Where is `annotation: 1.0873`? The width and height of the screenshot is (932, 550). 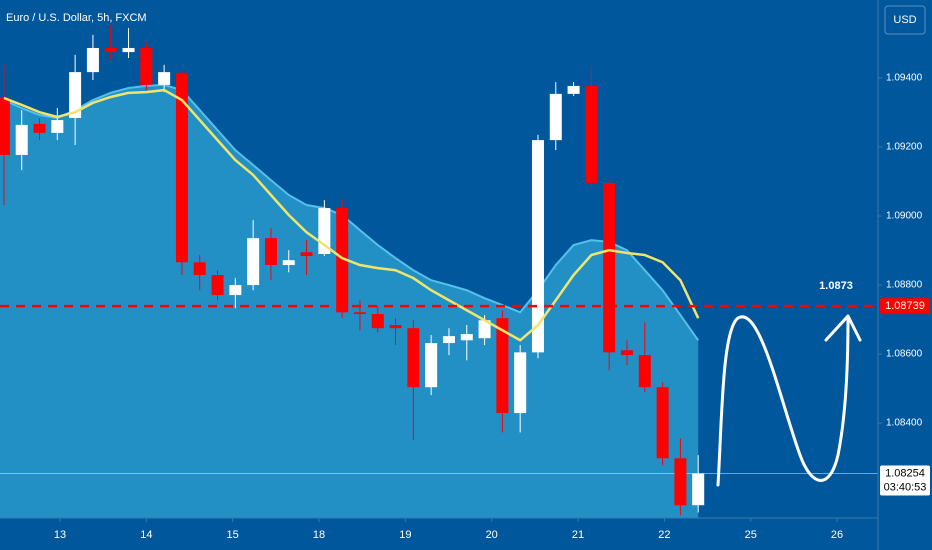 annotation: 1.0873 is located at coordinates (836, 286).